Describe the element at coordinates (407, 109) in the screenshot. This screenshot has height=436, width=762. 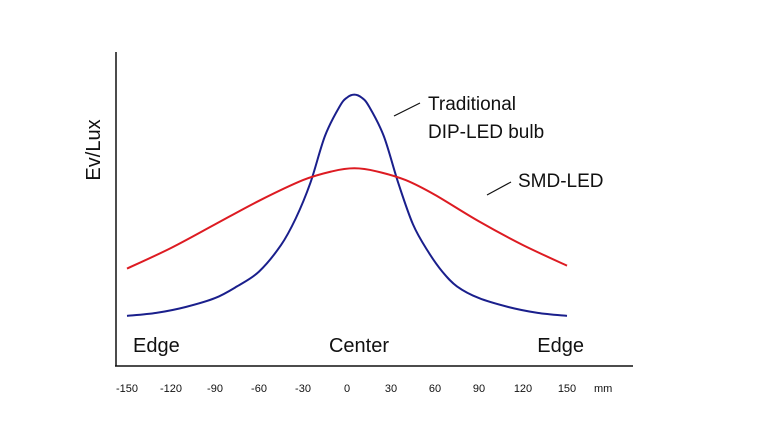
I see `dip-led-leader-line` at that location.